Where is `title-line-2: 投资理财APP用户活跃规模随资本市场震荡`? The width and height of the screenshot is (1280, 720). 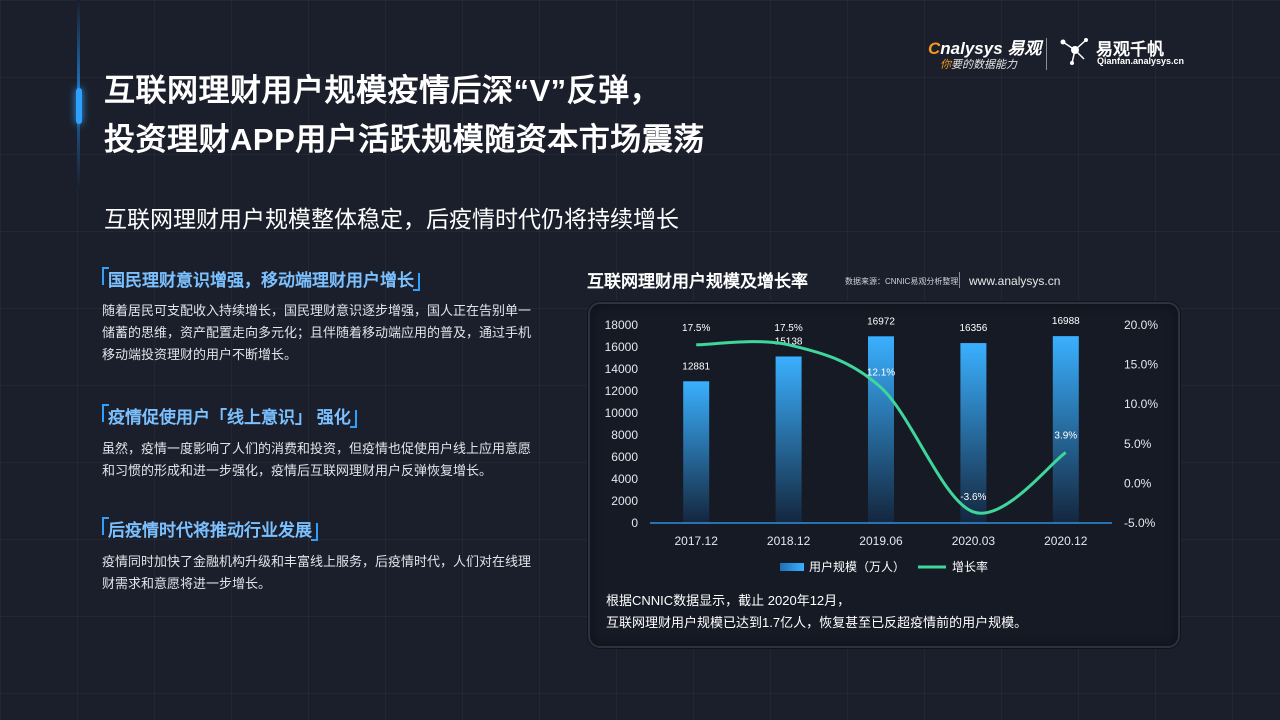 title-line-2: 投资理财APP用户活跃规模随资本市场震荡 is located at coordinates (404, 139).